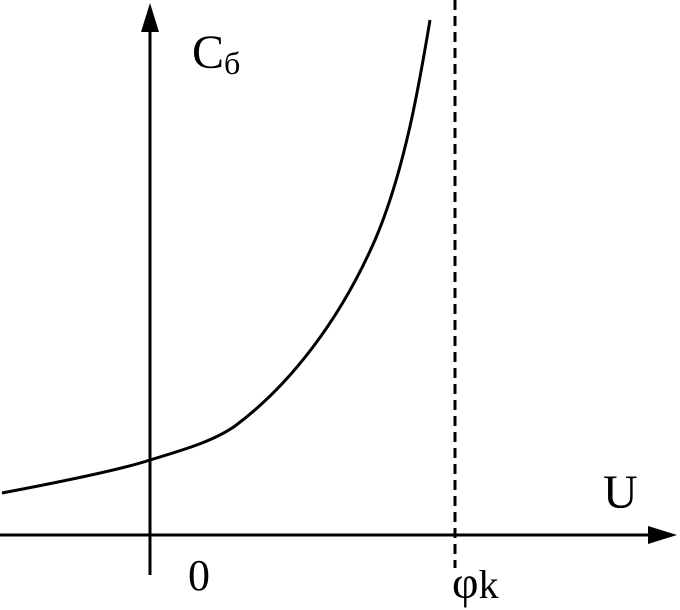 The height and width of the screenshot is (610, 680). I want to click on marker-label-sub: k, so click(489, 584).